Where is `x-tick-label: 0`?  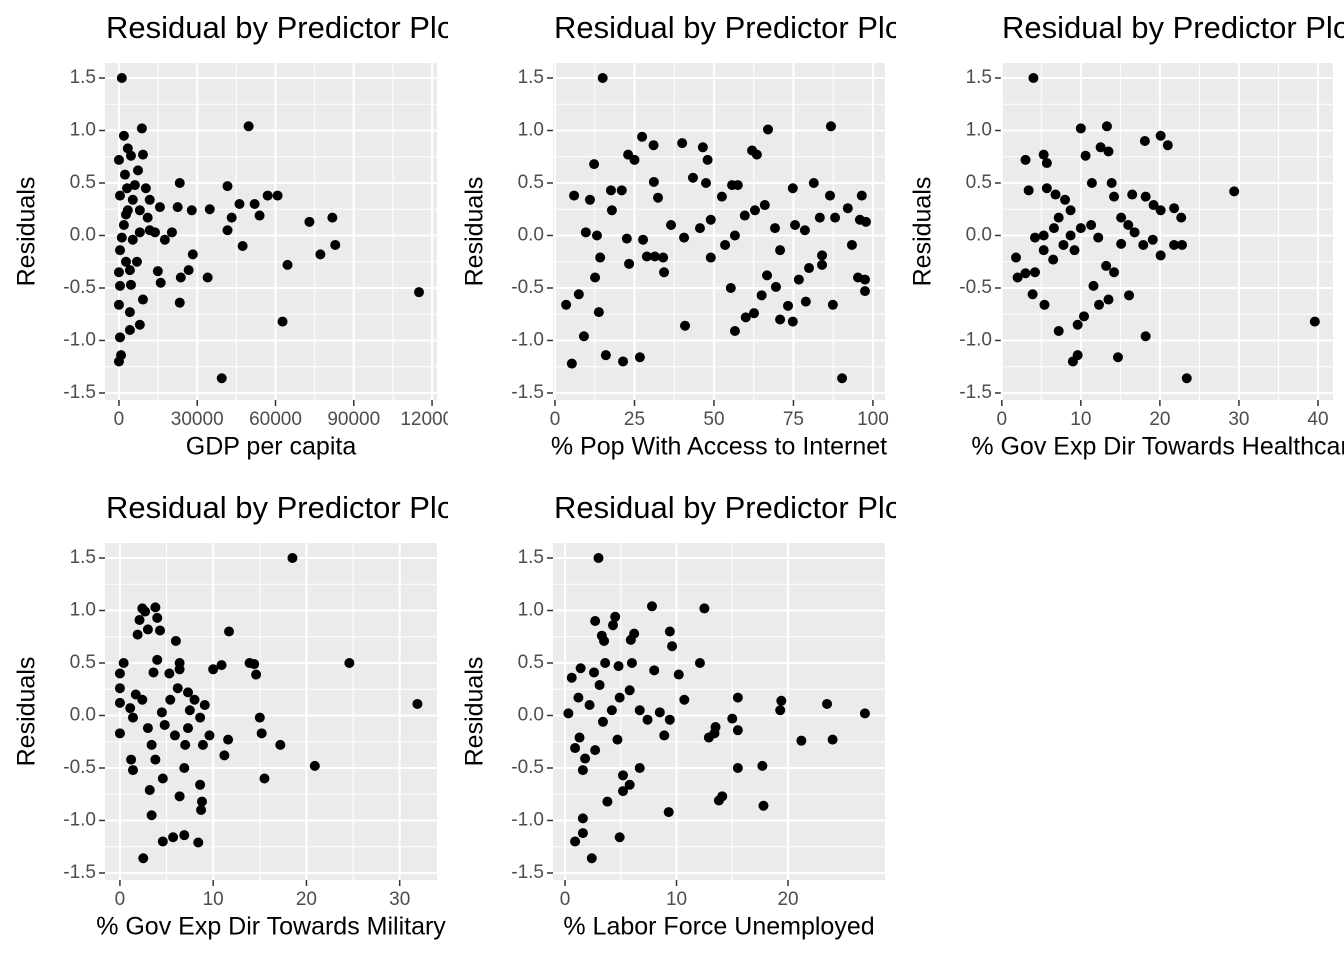
x-tick-label: 0 is located at coordinates (120, 899).